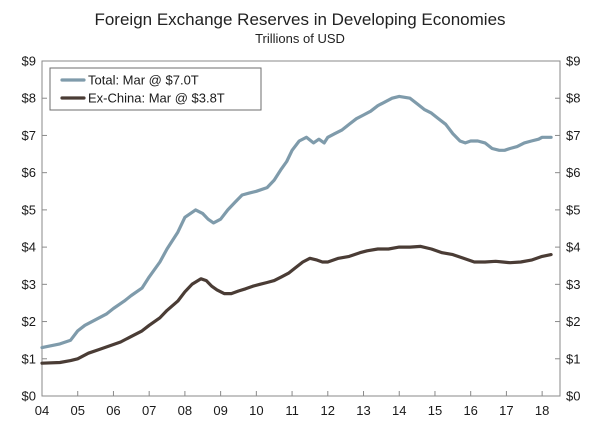  What do you see at coordinates (29, 396) in the screenshot?
I see `y-tick-label-left: $0` at bounding box center [29, 396].